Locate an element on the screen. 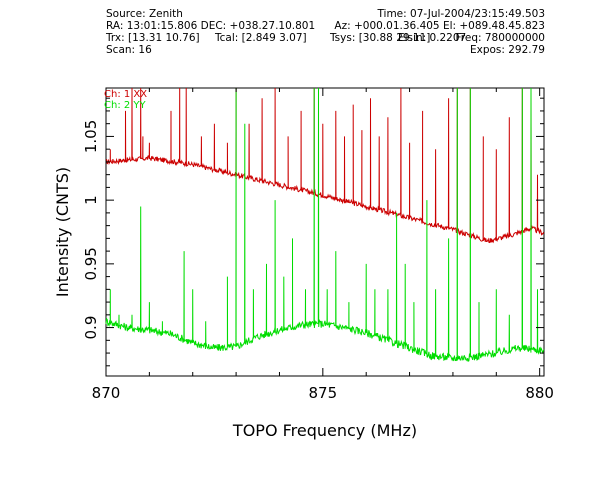 Image resolution: width=608 pixels, height=486 pixels. x-tick-label: 875 is located at coordinates (323, 393).